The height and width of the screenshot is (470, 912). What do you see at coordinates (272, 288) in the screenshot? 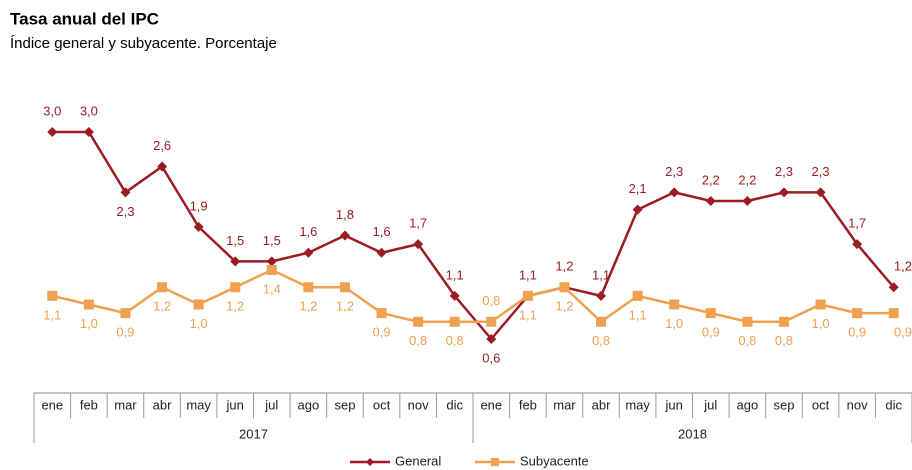
I see `data-label: 1,4` at bounding box center [272, 288].